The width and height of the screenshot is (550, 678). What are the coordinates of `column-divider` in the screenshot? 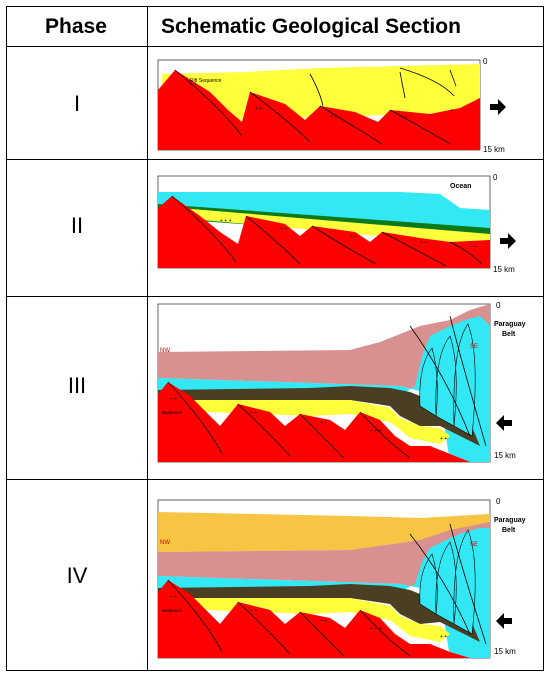 It's located at (147, 338).